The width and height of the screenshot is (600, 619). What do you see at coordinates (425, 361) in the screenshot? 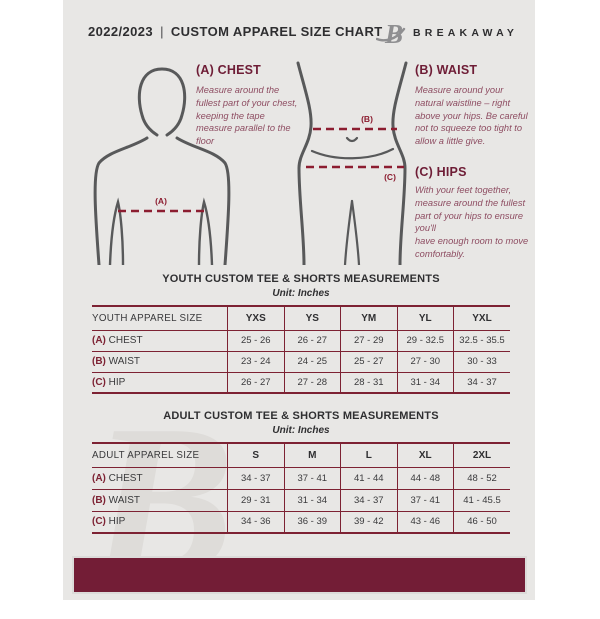
I see `measurement-value-cell: 27 - 30` at bounding box center [425, 361].